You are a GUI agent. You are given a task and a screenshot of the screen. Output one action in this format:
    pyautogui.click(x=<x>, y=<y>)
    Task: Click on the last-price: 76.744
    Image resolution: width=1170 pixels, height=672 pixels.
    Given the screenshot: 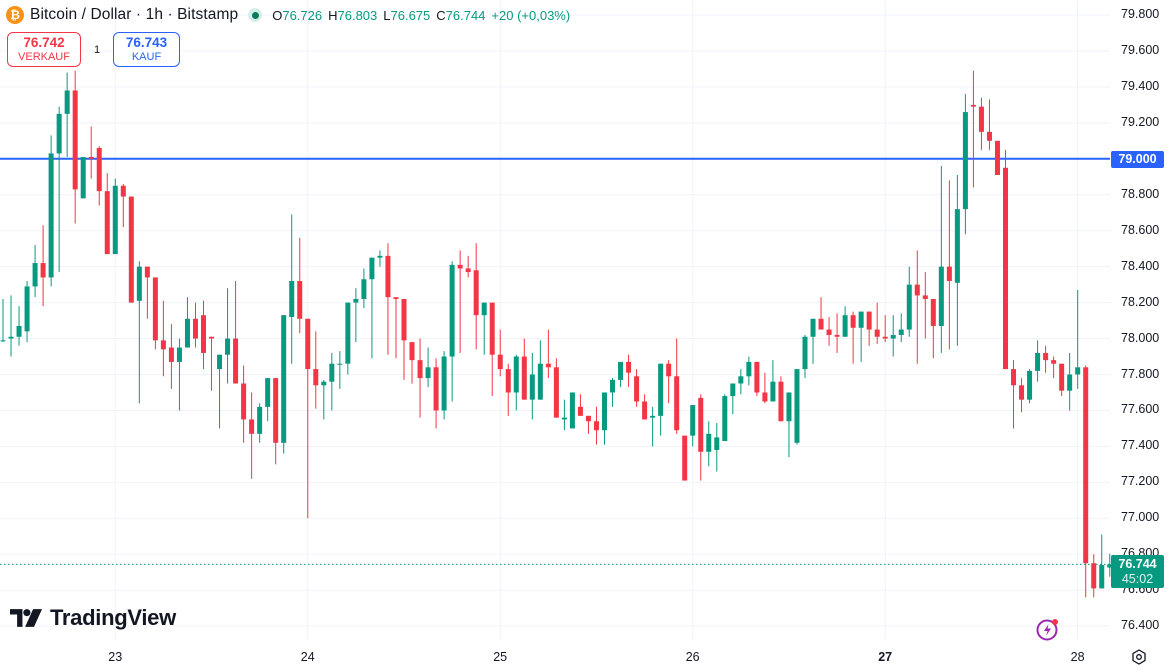 What is the action you would take?
    pyautogui.click(x=1137, y=563)
    